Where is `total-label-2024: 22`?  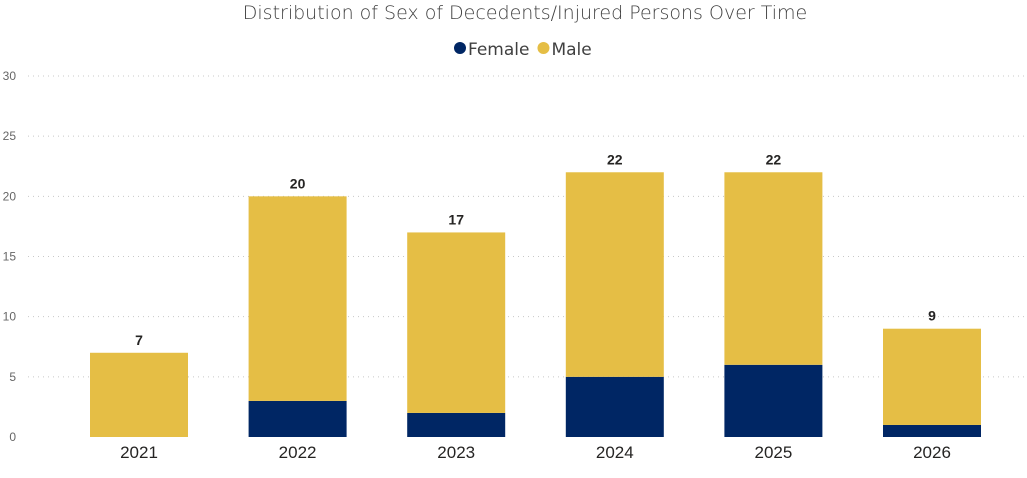
total-label-2024: 22 is located at coordinates (615, 159).